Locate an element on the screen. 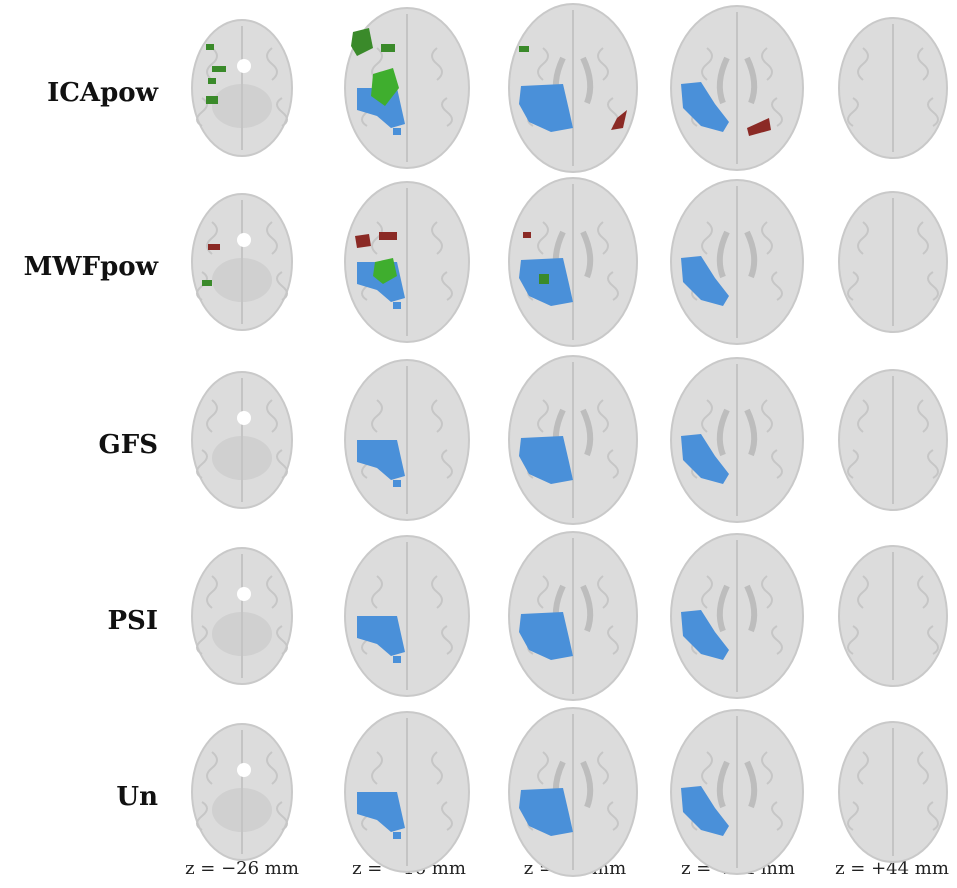  brain-slice-un-z-plus4 is located at coordinates (573, 792).